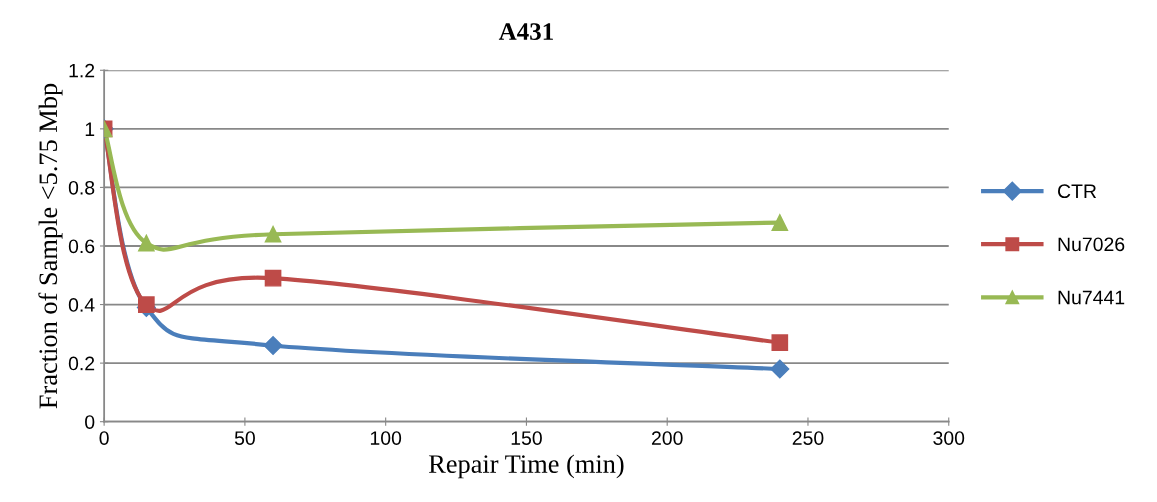 Image resolution: width=1157 pixels, height=502 pixels. What do you see at coordinates (81, 363) in the screenshot?
I see `y-tick-label: 0.2` at bounding box center [81, 363].